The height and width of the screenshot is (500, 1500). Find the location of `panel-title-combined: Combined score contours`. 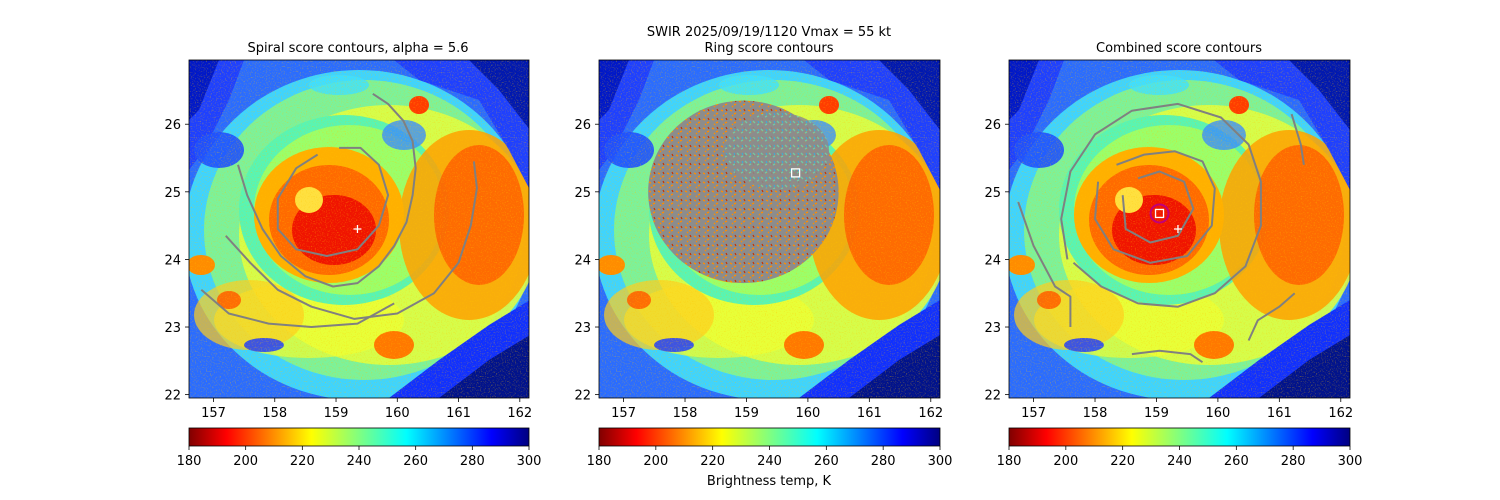

panel-title-combined: Combined score contours is located at coordinates (1179, 48).